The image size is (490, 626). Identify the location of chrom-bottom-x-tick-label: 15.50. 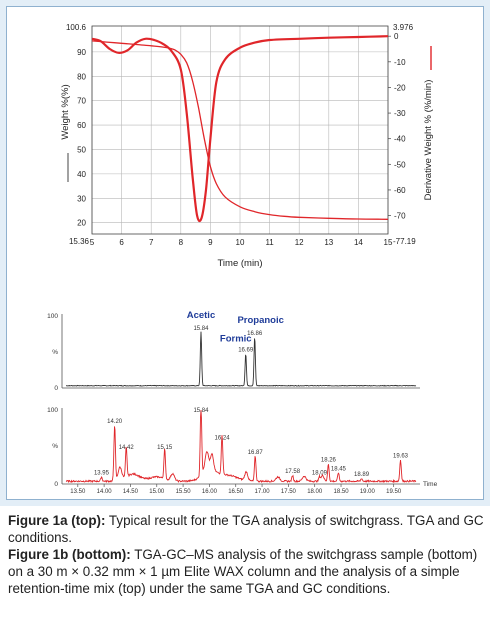
(184, 492).